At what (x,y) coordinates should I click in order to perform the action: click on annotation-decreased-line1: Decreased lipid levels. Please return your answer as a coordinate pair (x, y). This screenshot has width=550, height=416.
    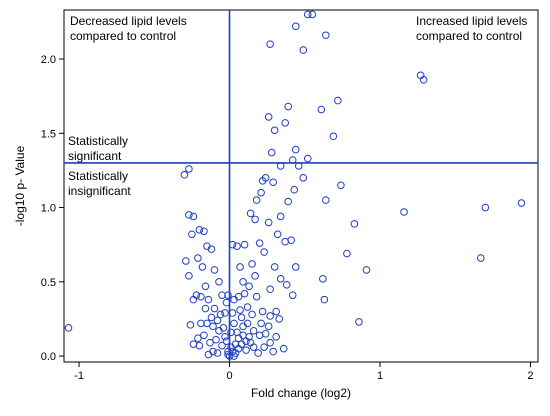
    Looking at the image, I should click on (128, 21).